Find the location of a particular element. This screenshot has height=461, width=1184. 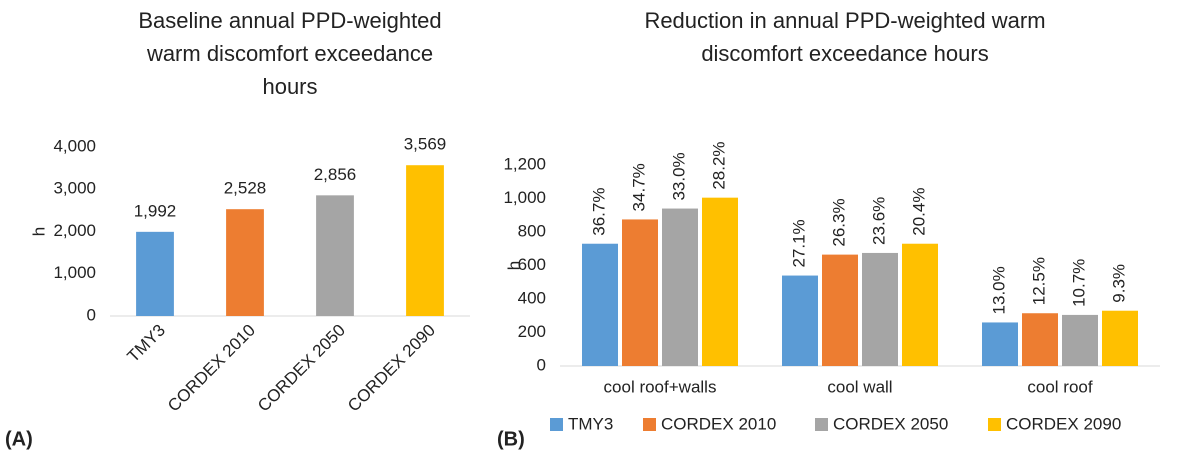

x-tick-label: CORDEX 2090 is located at coordinates (391, 368).